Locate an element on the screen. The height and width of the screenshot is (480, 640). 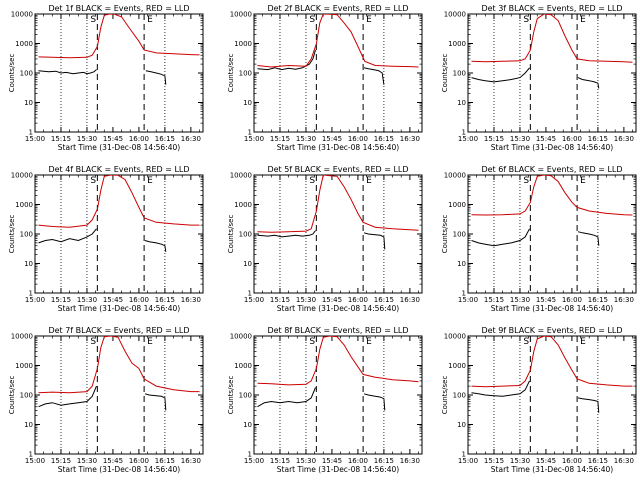
panel-title: Det 9f BLACK = Events, RED = LLD is located at coordinates (551, 330).